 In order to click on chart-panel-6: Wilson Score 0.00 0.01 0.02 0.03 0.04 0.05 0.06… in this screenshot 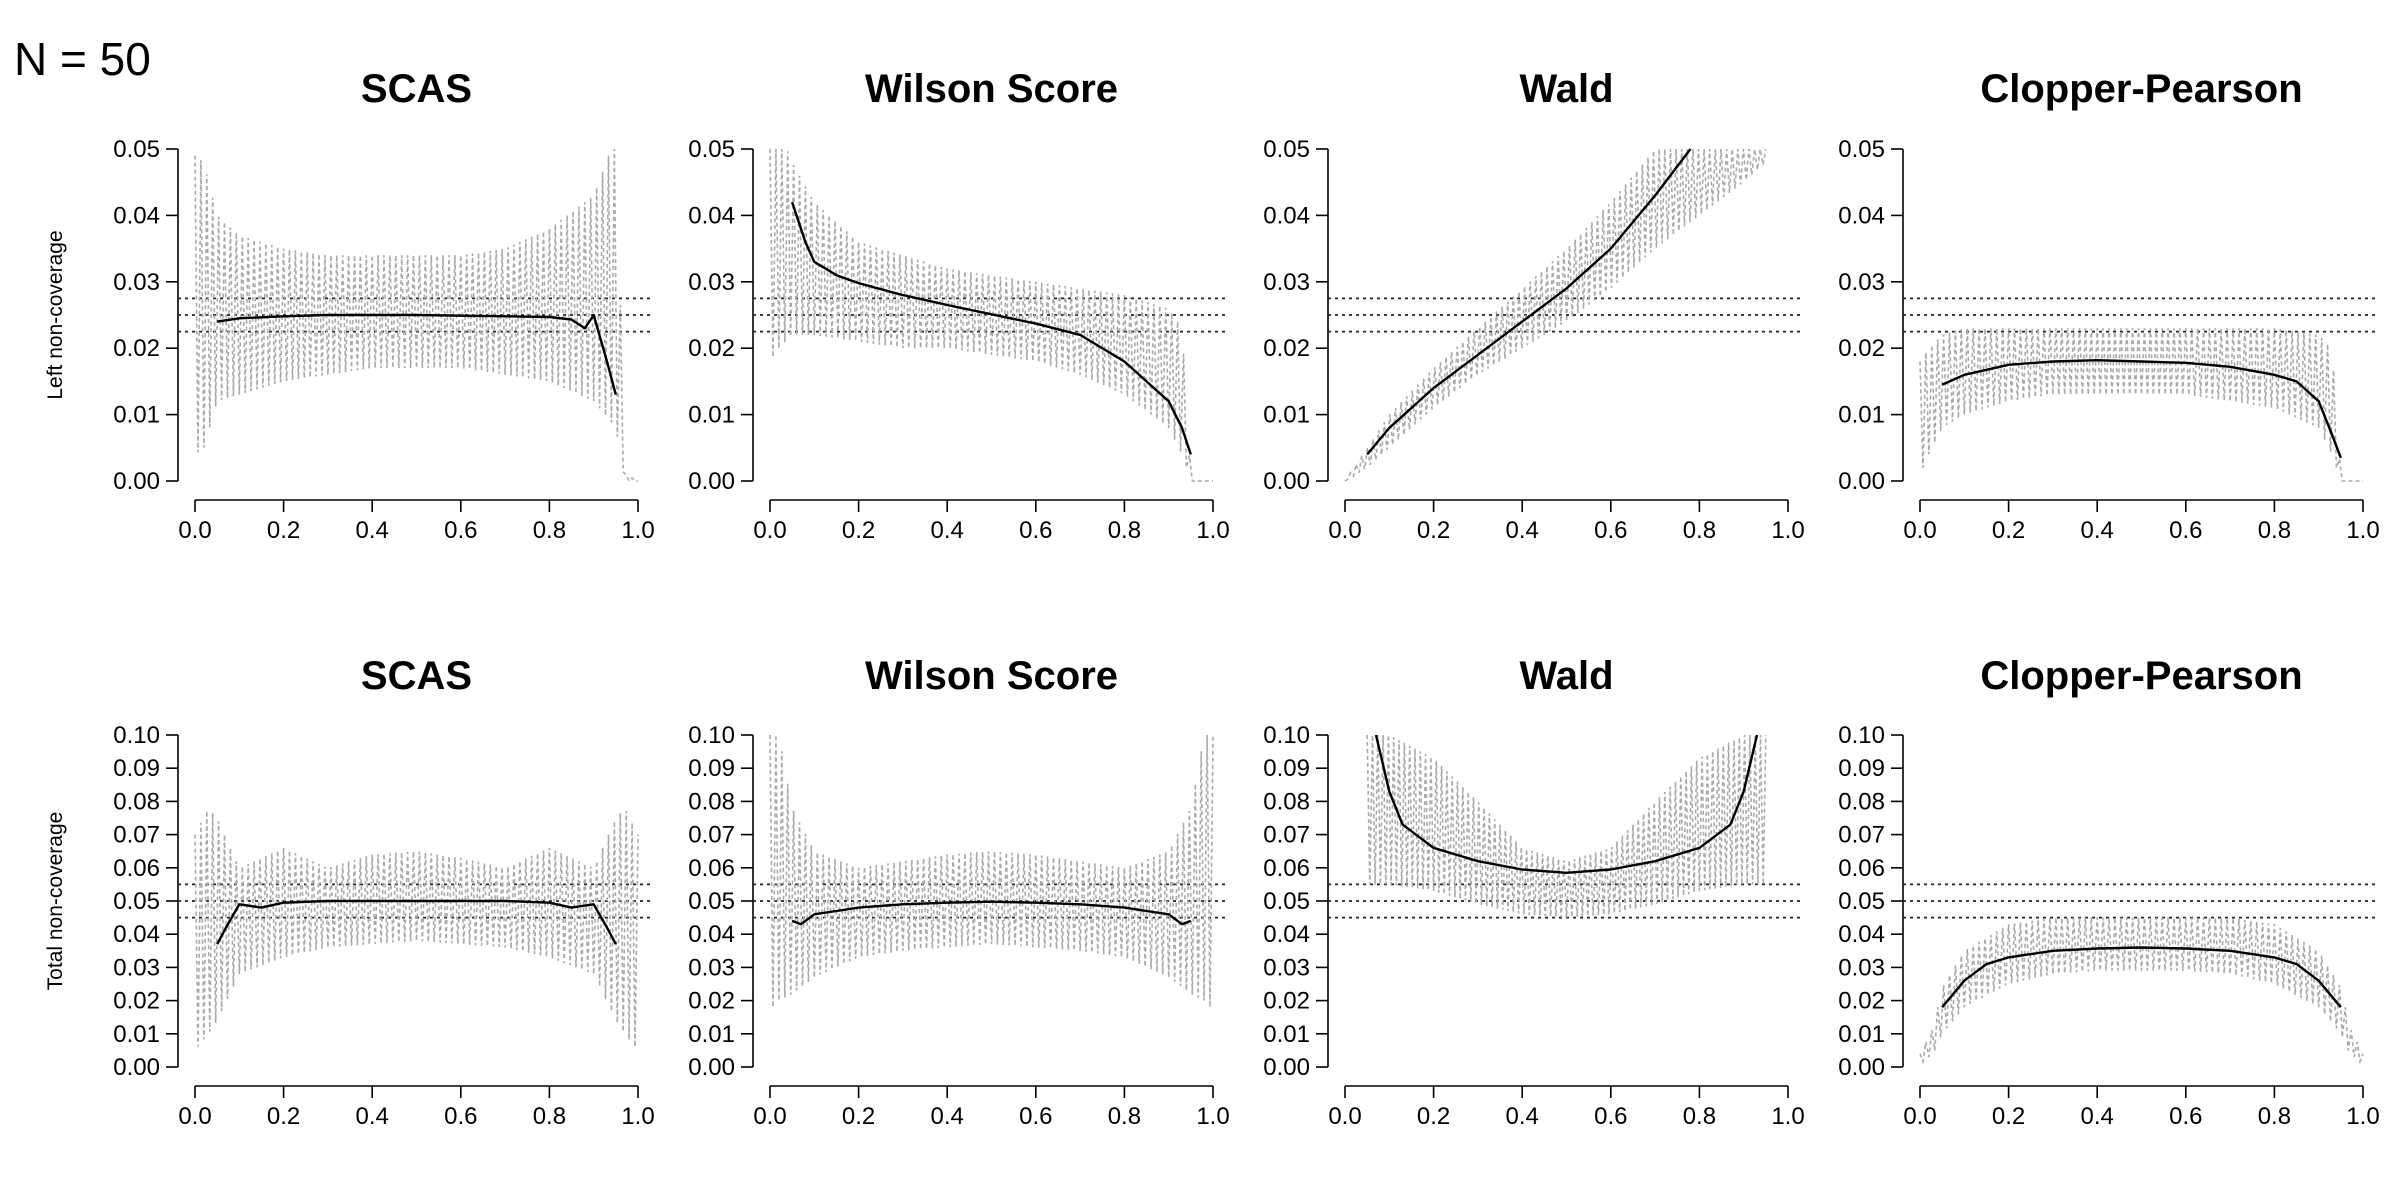, I will do `click(958, 892)`.